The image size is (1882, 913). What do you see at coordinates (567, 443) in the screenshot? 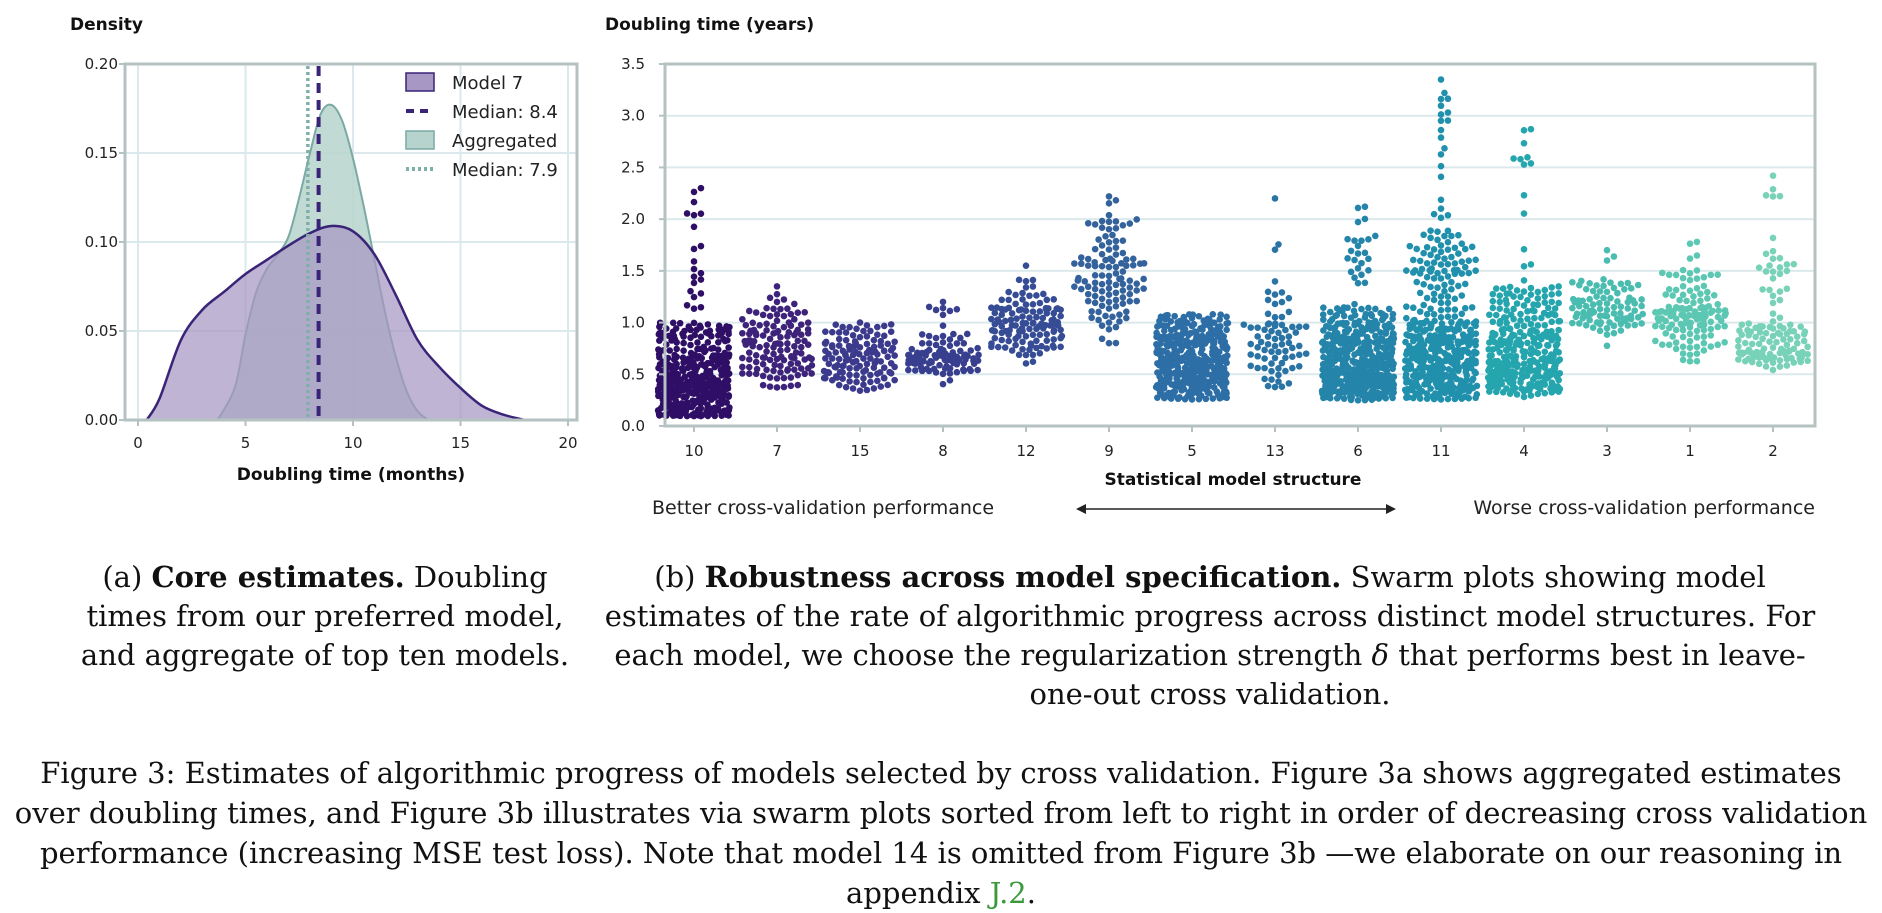
I see `x-tick-label: 20` at bounding box center [567, 443].